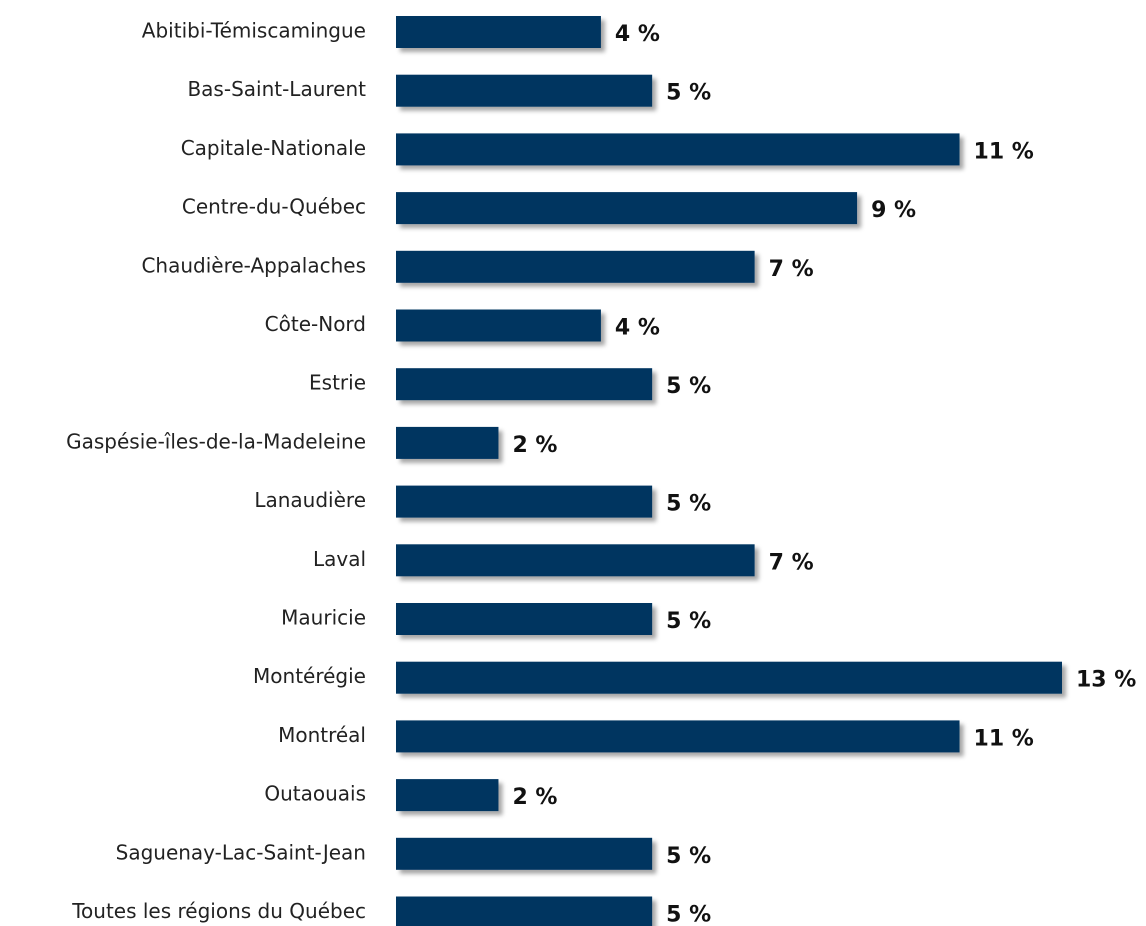 The width and height of the screenshot is (1146, 926). Describe the element at coordinates (323, 618) in the screenshot. I see `category-label: Mauricie` at that location.